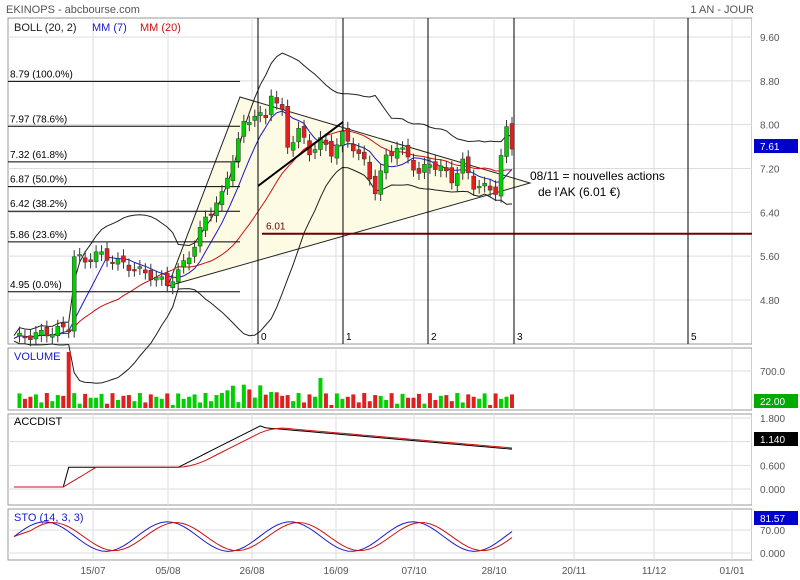 This screenshot has width=800, height=580. Describe the element at coordinates (772, 402) in the screenshot. I see `vol-last-value: 22.00` at that location.